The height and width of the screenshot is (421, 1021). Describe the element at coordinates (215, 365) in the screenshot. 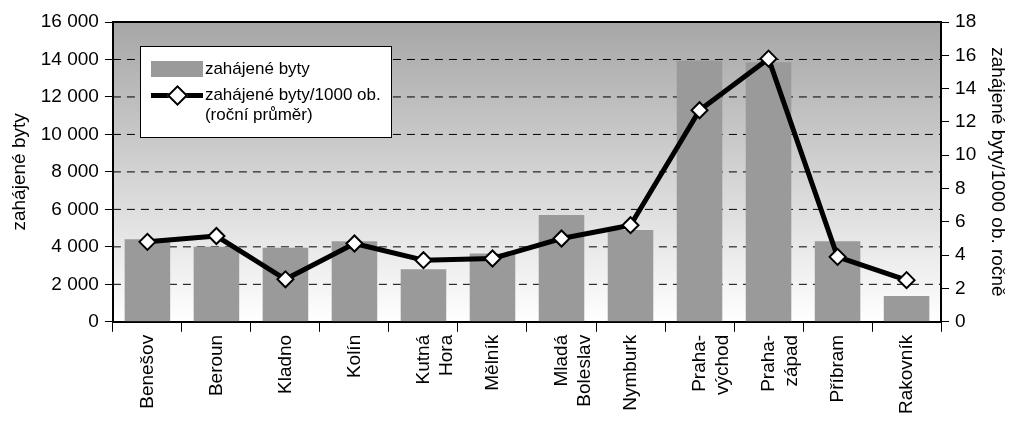

I see `x-tick-label: Beroun` at that location.